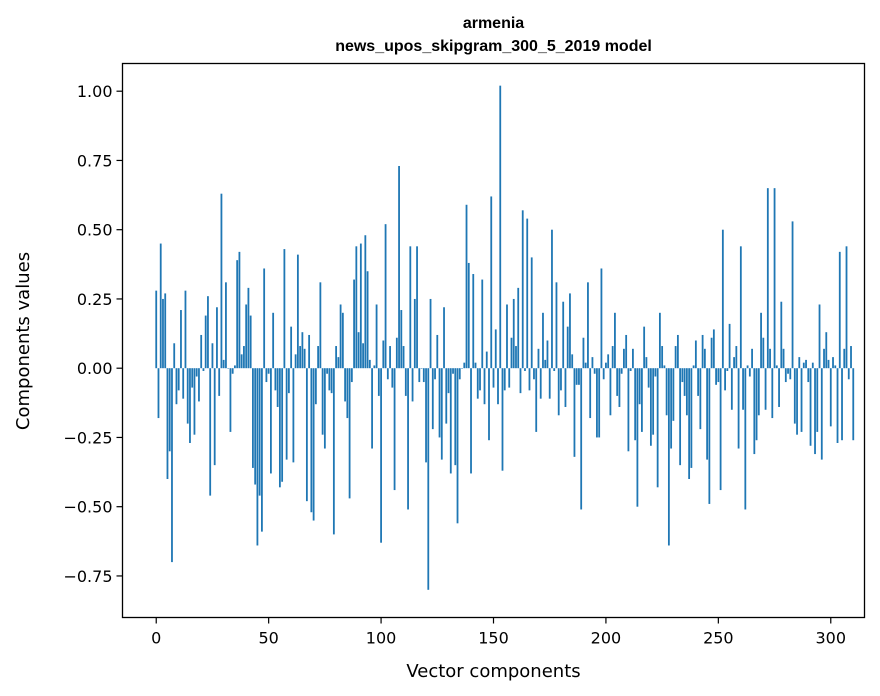 Image resolution: width=880 pixels, height=696 pixels. I want to click on x-axis-label: Vector components, so click(493, 671).